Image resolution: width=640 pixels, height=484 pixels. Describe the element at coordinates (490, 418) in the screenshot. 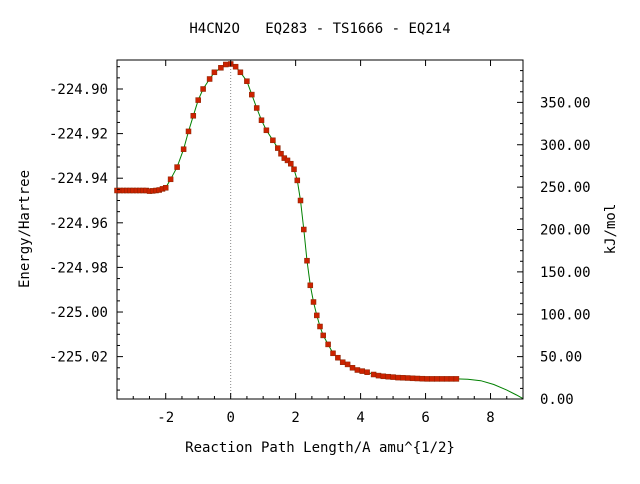

I see `x-tick-label: 8` at that location.